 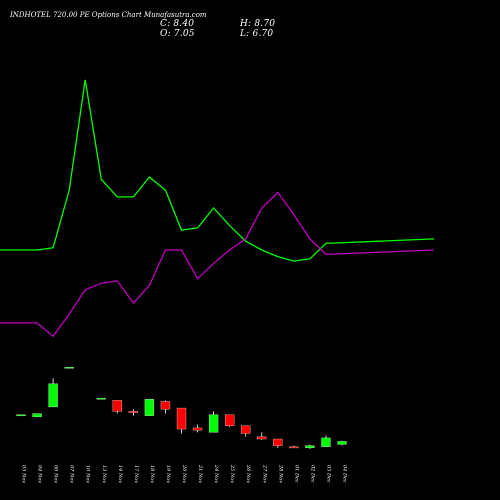 I want to click on candle-body-03-nov, so click(x=21, y=415).